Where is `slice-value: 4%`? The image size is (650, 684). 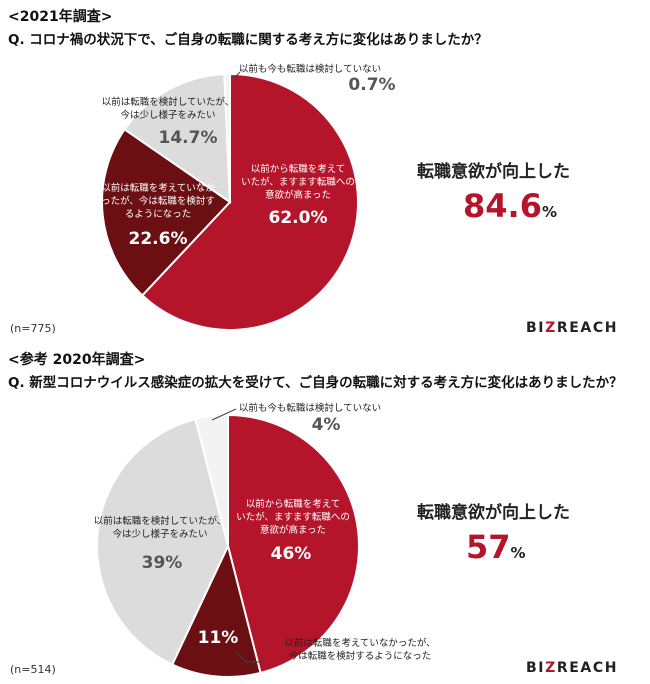 slice-value: 4% is located at coordinates (326, 425).